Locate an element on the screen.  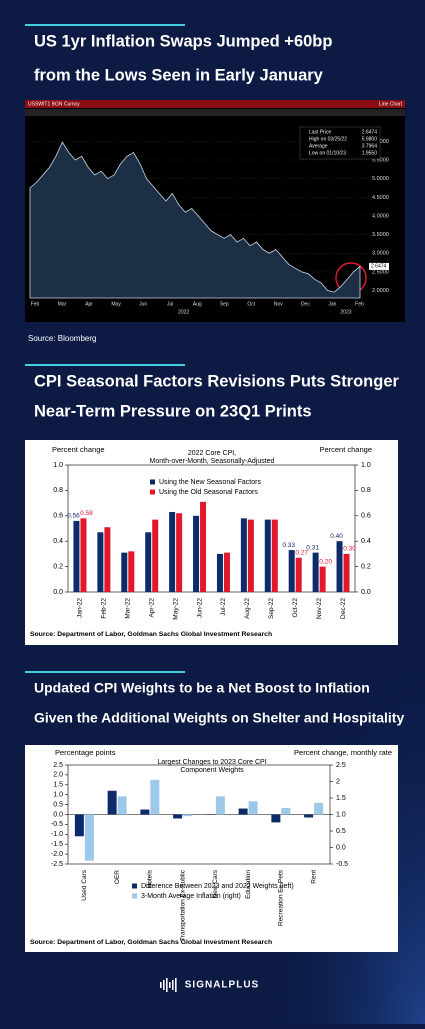
x-tick-label: Dec-22 is located at coordinates (343, 608).